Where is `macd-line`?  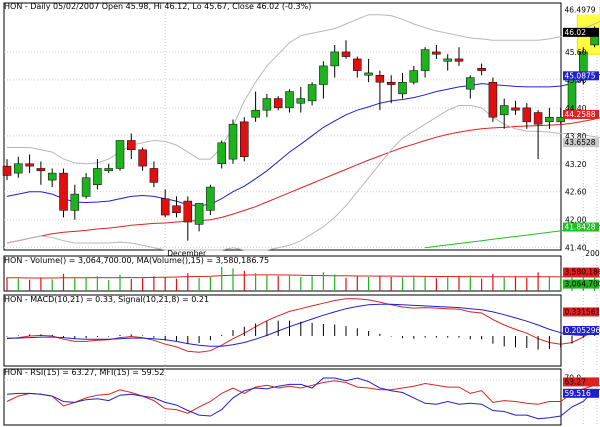
macd-line is located at coordinates (303, 325).